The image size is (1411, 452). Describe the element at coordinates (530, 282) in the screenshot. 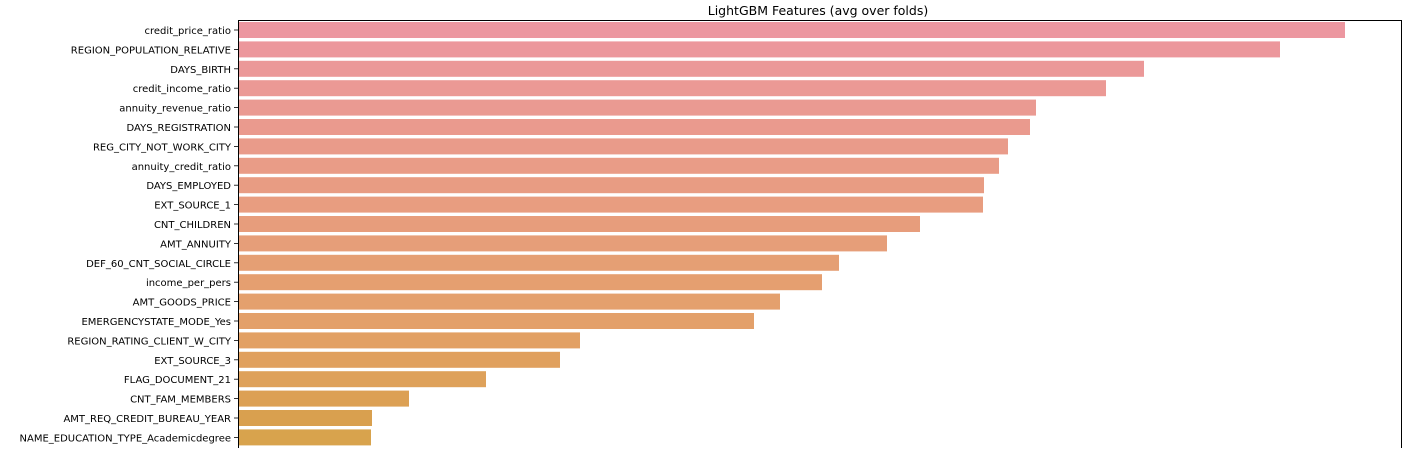

I see `bar-income-per-pers` at that location.